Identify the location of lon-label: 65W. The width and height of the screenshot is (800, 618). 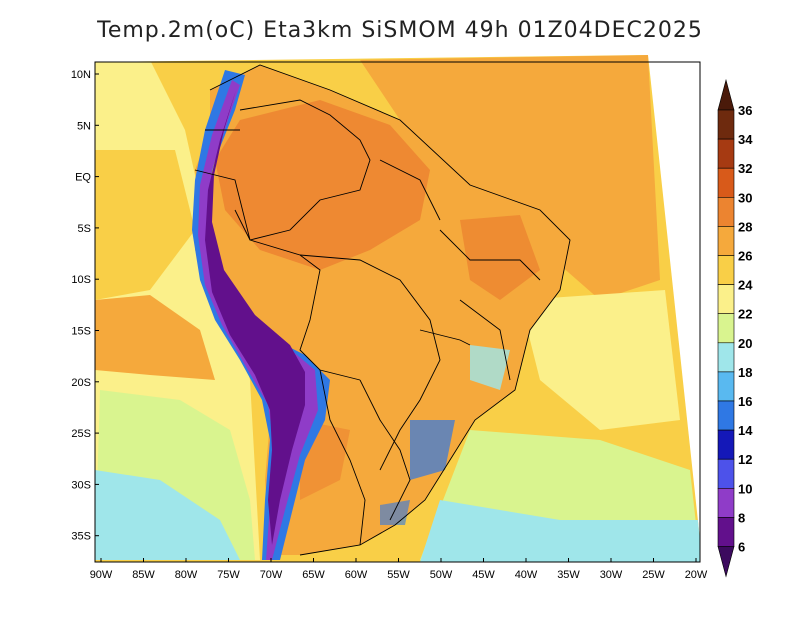
(313, 575).